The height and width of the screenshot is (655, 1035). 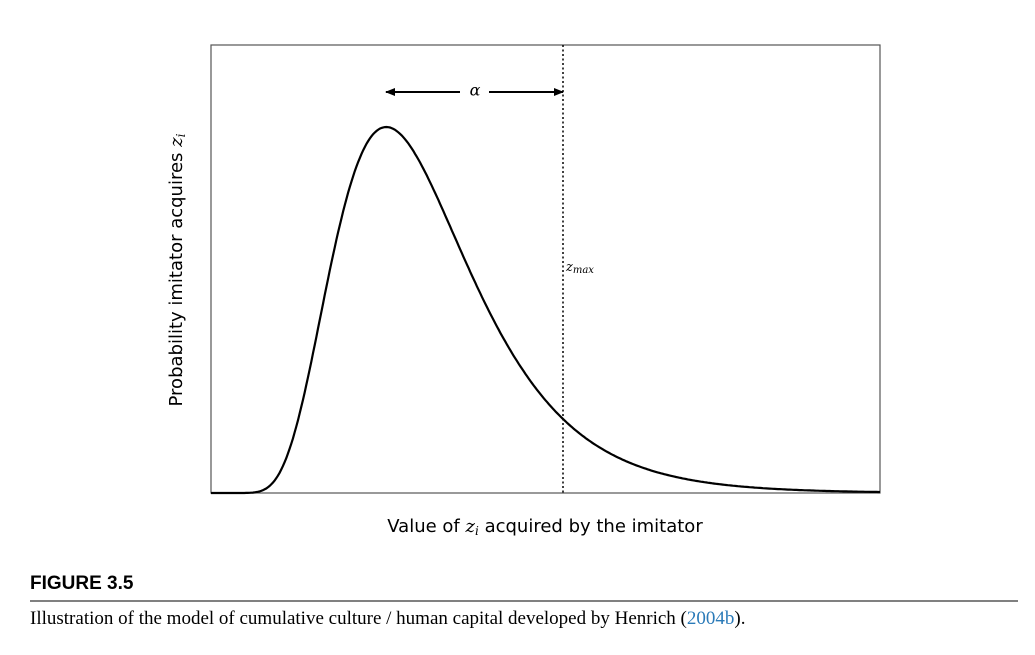 I want to click on x-label-before: Value of, so click(x=423, y=526).